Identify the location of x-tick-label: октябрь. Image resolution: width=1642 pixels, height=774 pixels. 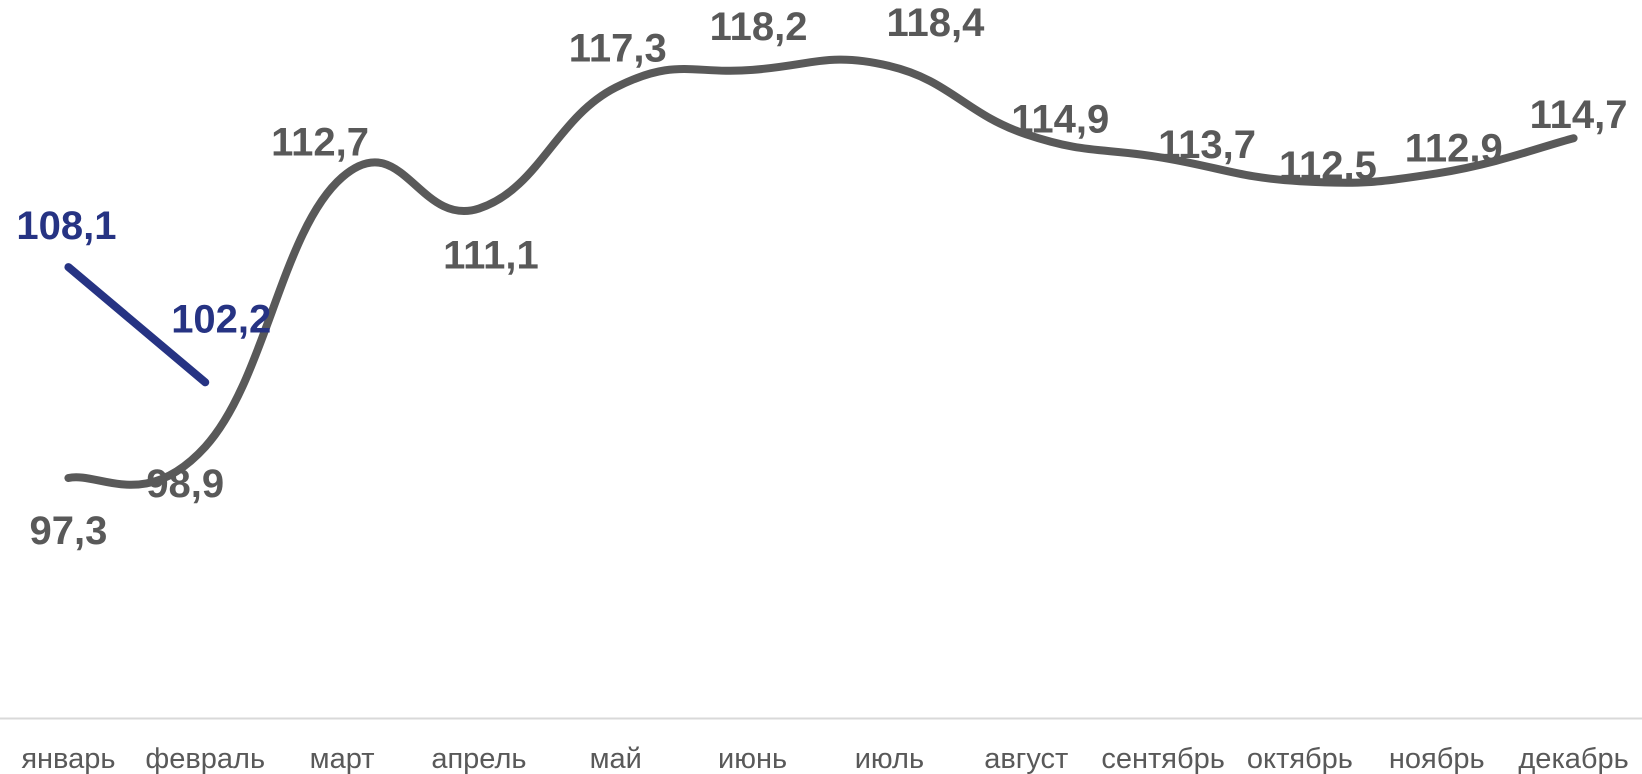
(1300, 758).